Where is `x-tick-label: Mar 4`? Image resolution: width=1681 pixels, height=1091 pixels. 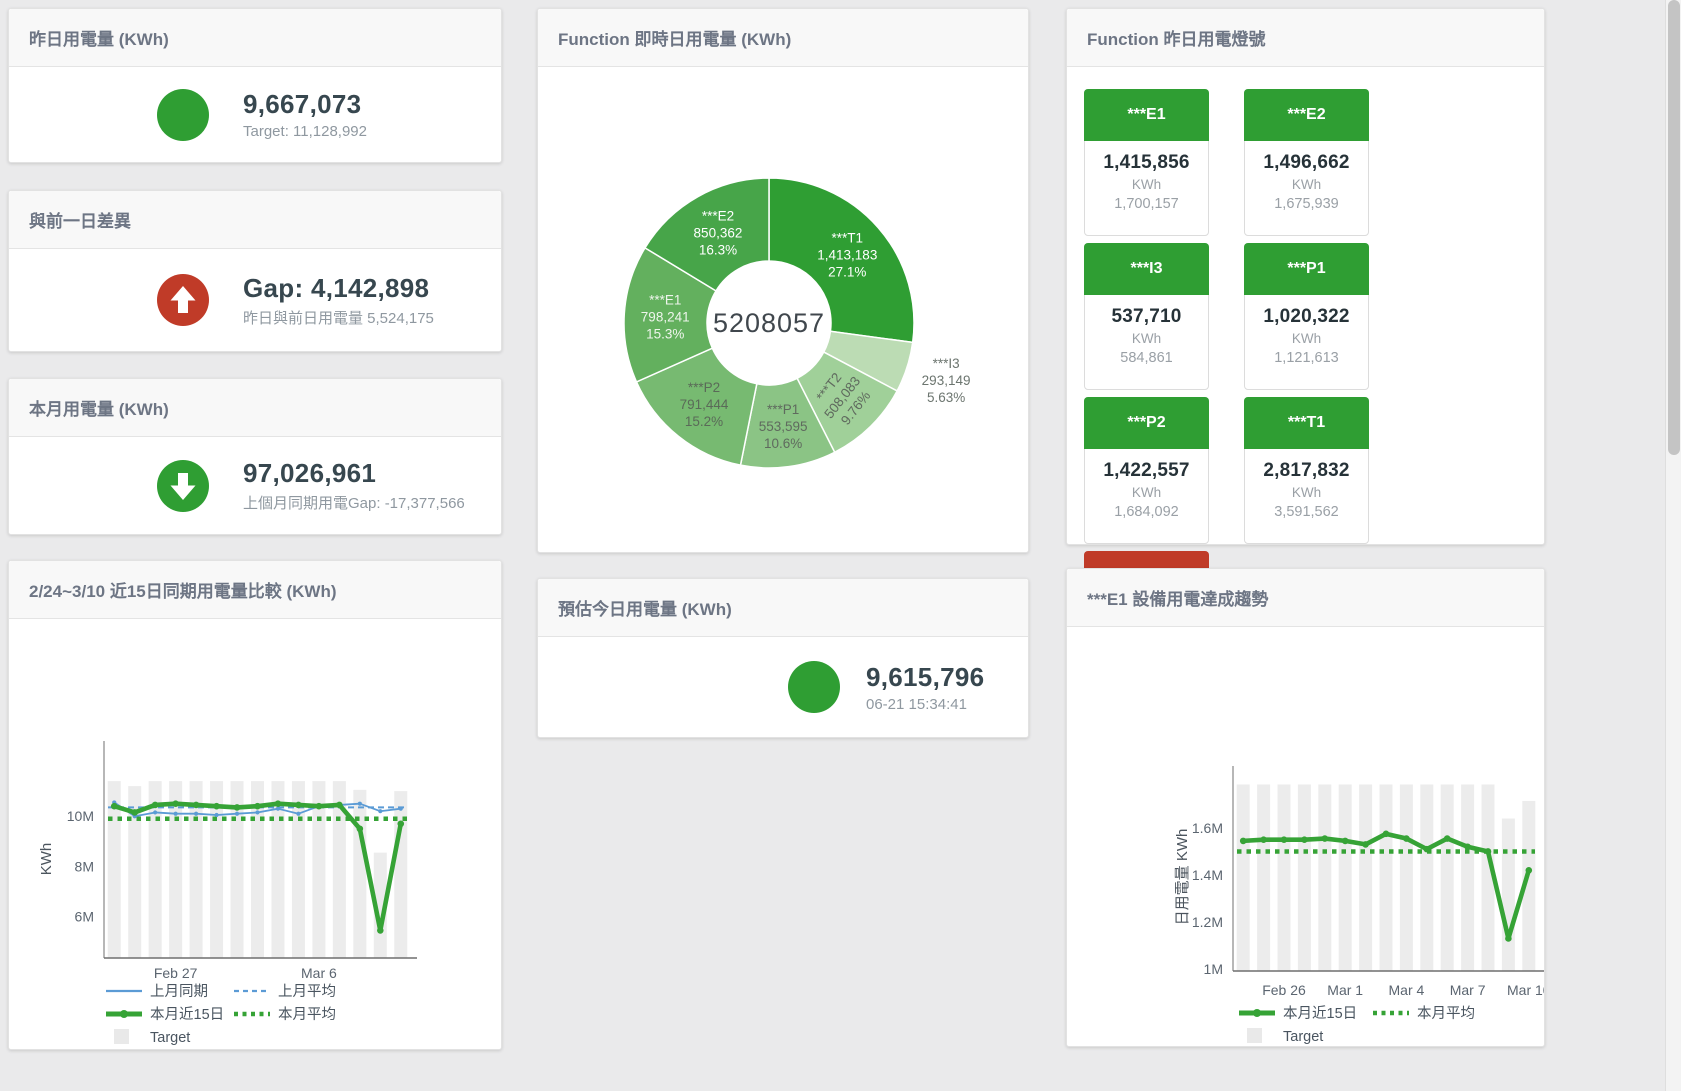
x-tick-label: Mar 4 is located at coordinates (1407, 990).